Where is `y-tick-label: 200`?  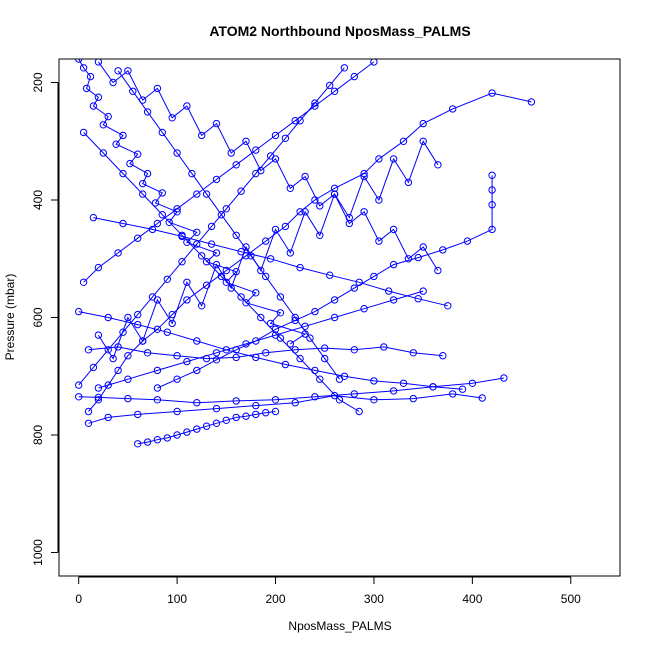
y-tick-label: 200 is located at coordinates (38, 82).